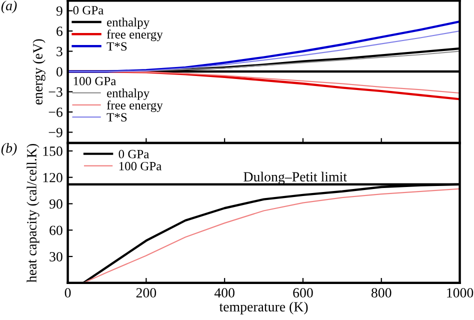 This screenshot has height=320, width=474. What do you see at coordinates (59, 71) in the screenshot?
I see `y-tick-label: 0` at bounding box center [59, 71].